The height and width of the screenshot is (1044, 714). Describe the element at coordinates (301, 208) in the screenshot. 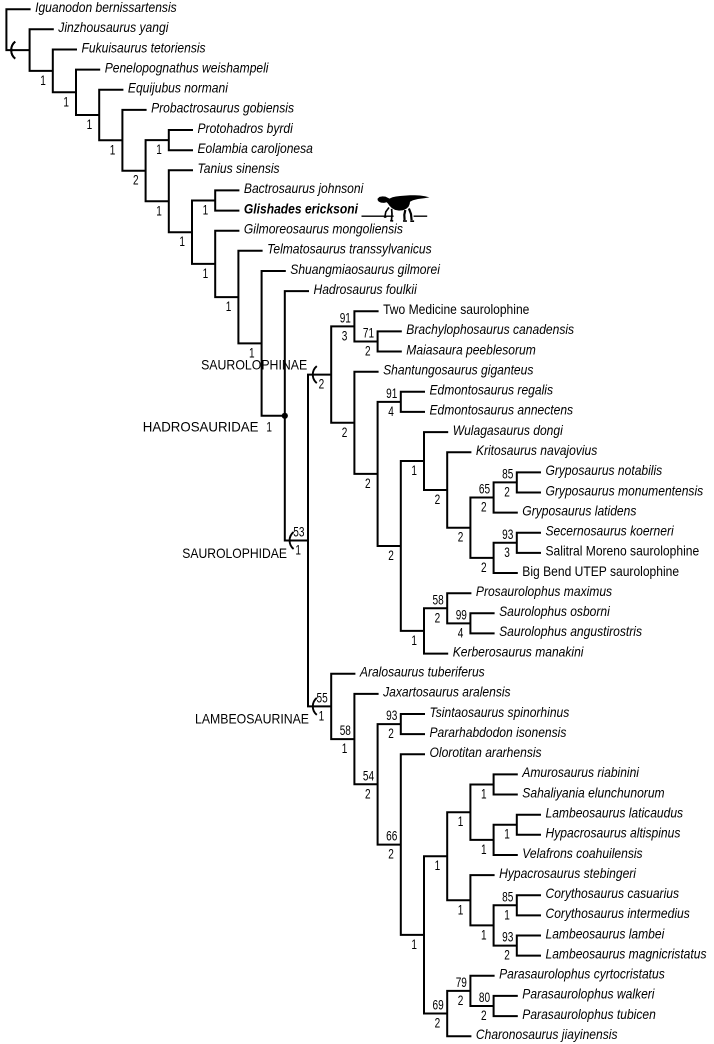

I see `svg-text: Glishades ericksoni` at that location.